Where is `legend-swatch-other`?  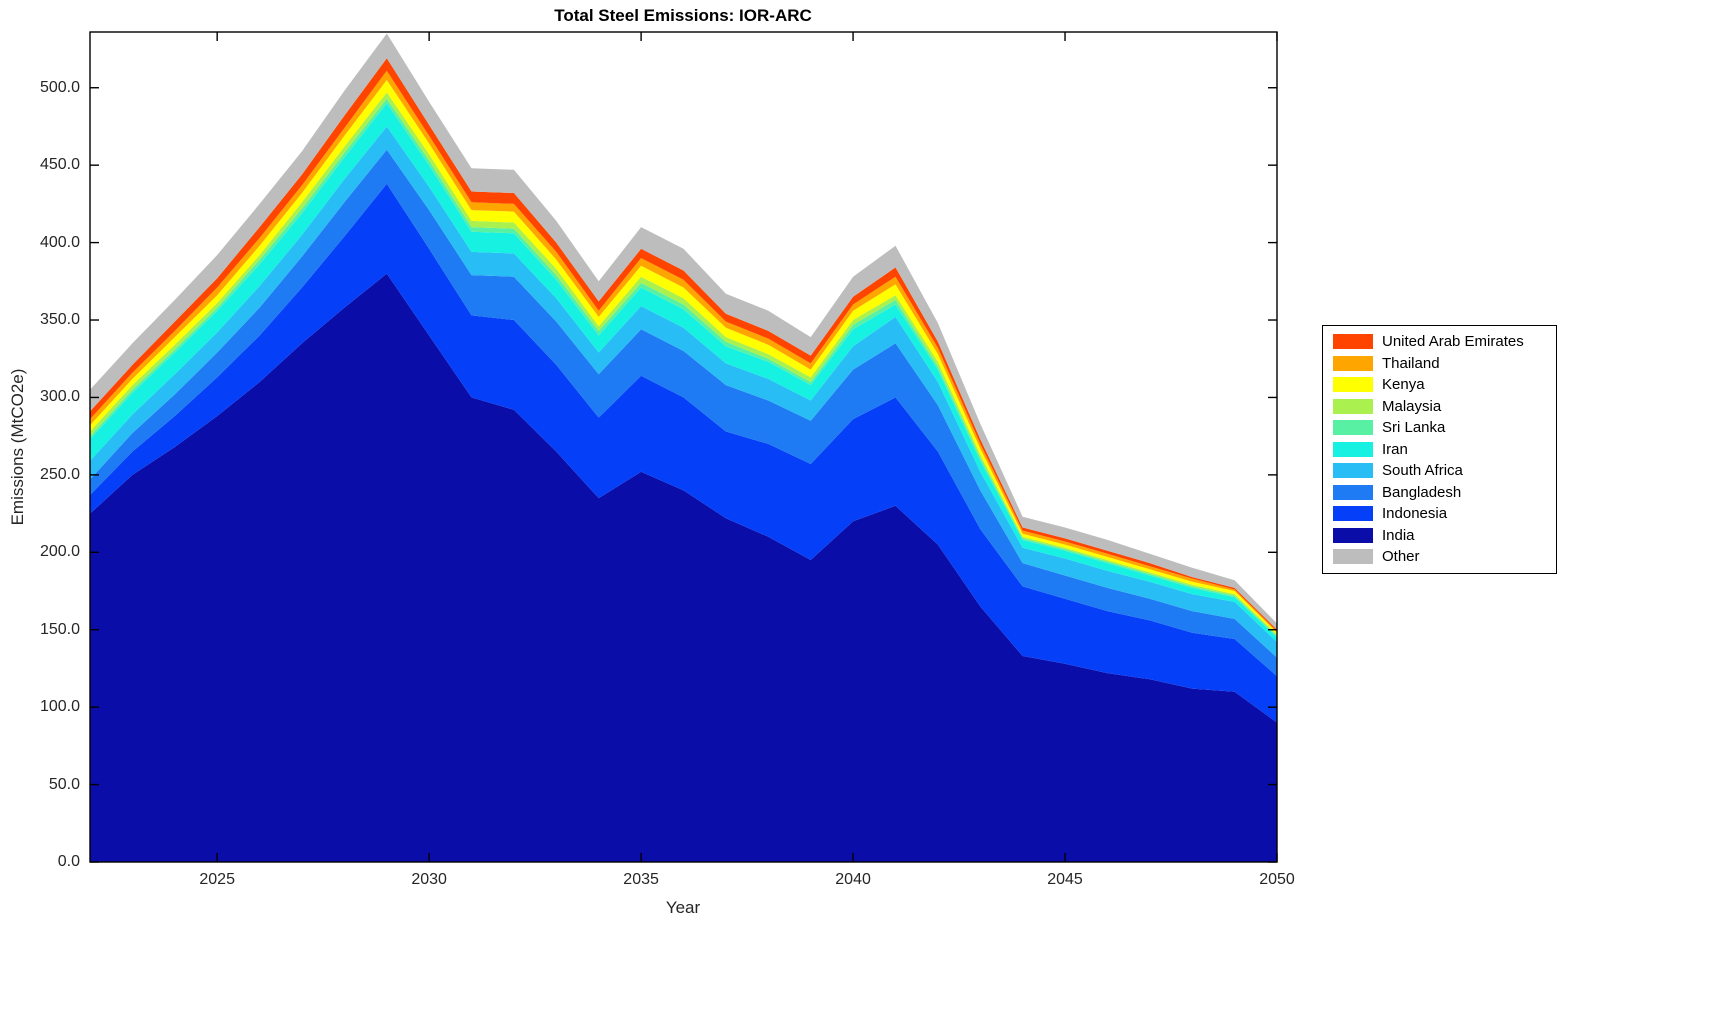 legend-swatch-other is located at coordinates (1353, 557).